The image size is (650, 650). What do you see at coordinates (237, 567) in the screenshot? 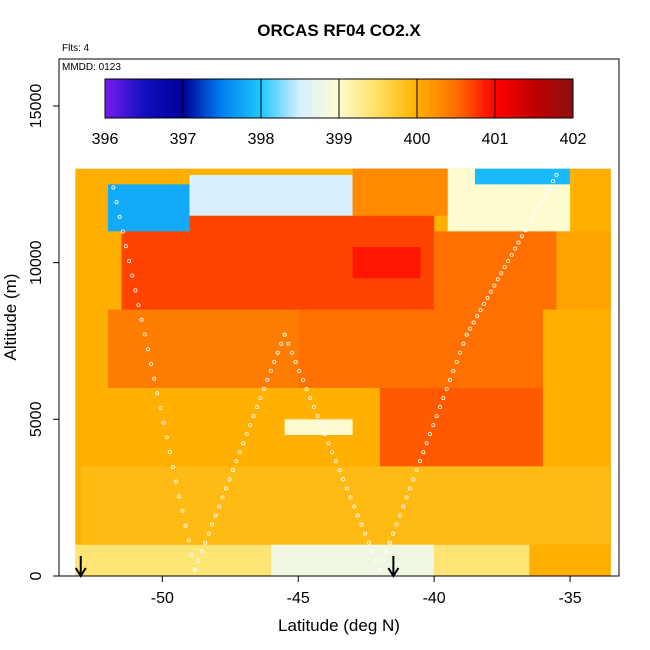
I see `marker-layer` at bounding box center [237, 567].